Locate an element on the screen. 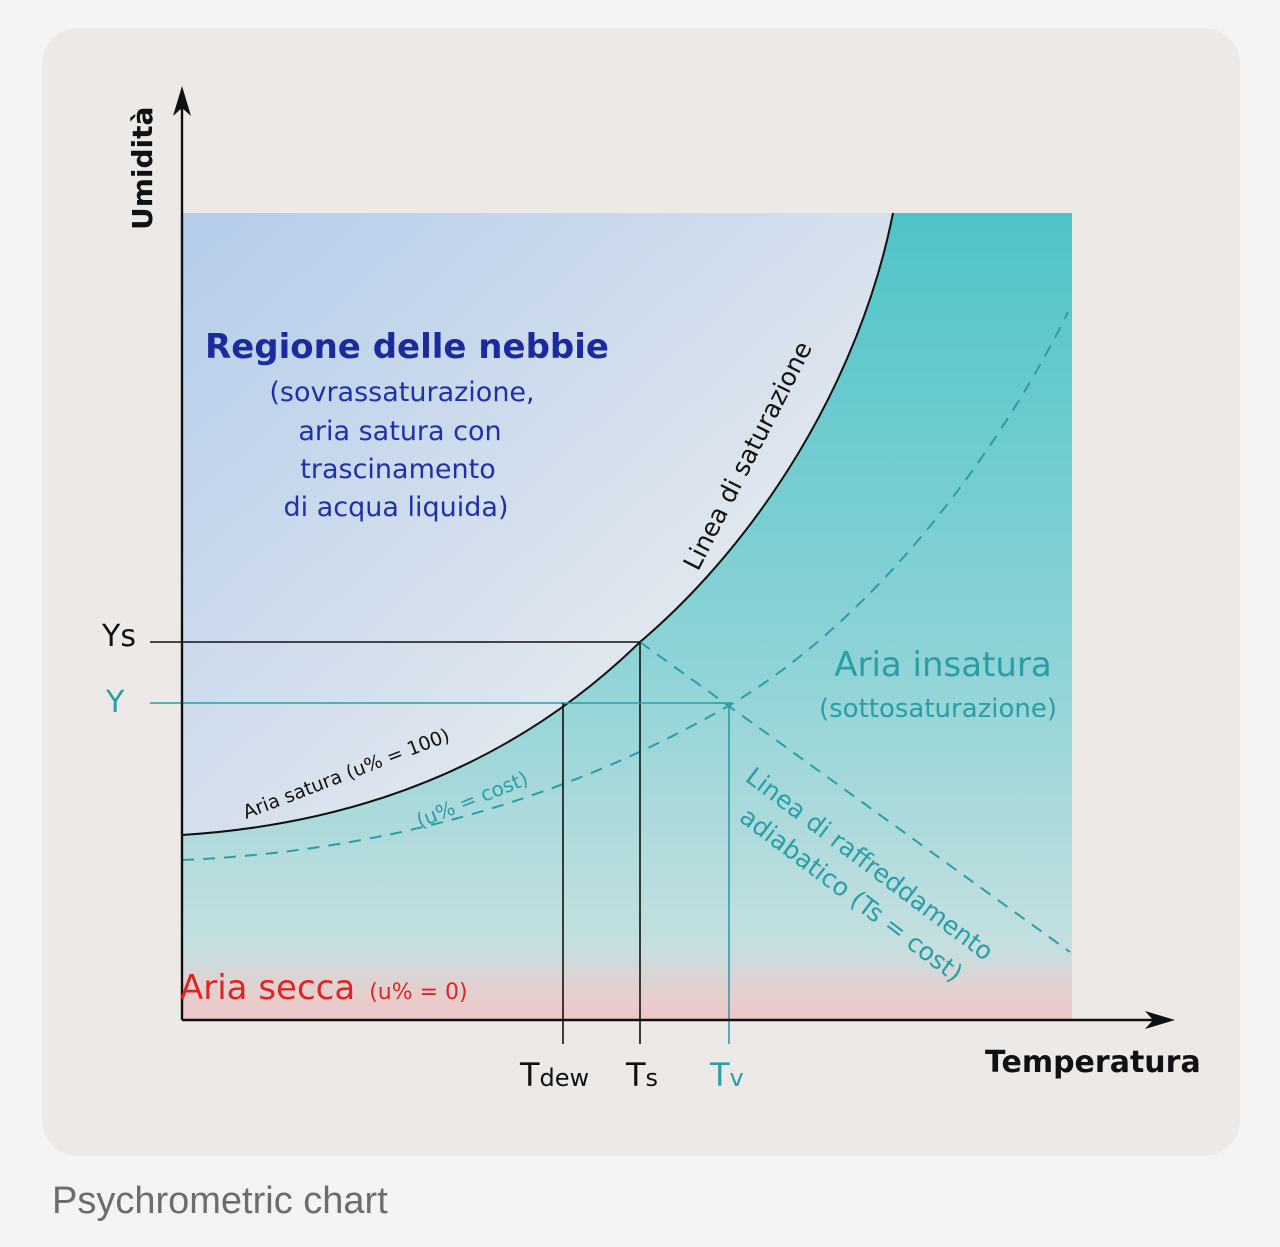 Image resolution: width=1280 pixels, height=1247 pixels. fog-region-line-1: (sovrassaturazione, is located at coordinates (401, 392).